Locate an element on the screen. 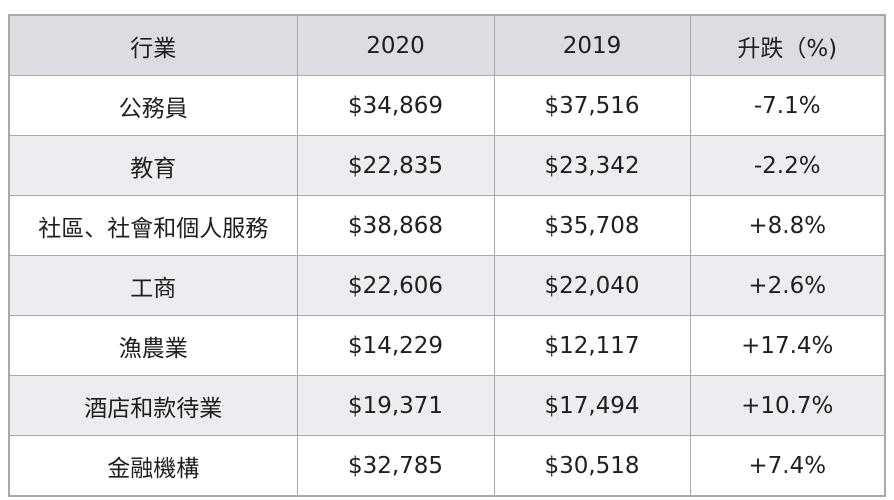 The image size is (894, 500). table-row: 漁農業 $14,229 $12,117 +17.4% is located at coordinates (447, 345).